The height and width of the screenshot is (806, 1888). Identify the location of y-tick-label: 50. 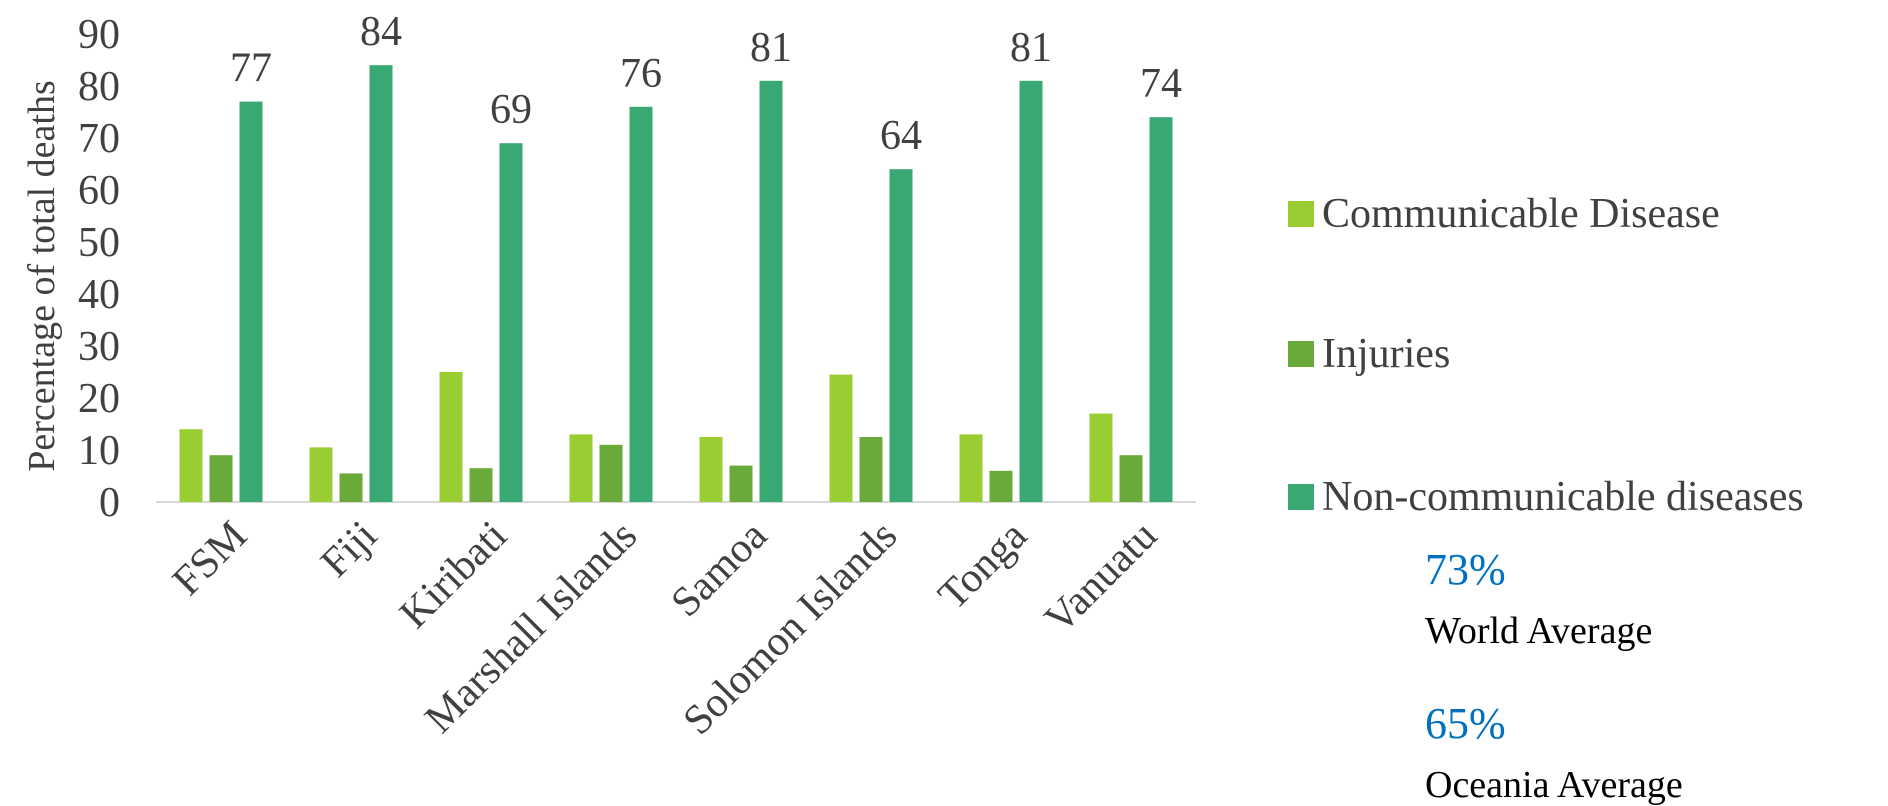
(99, 243).